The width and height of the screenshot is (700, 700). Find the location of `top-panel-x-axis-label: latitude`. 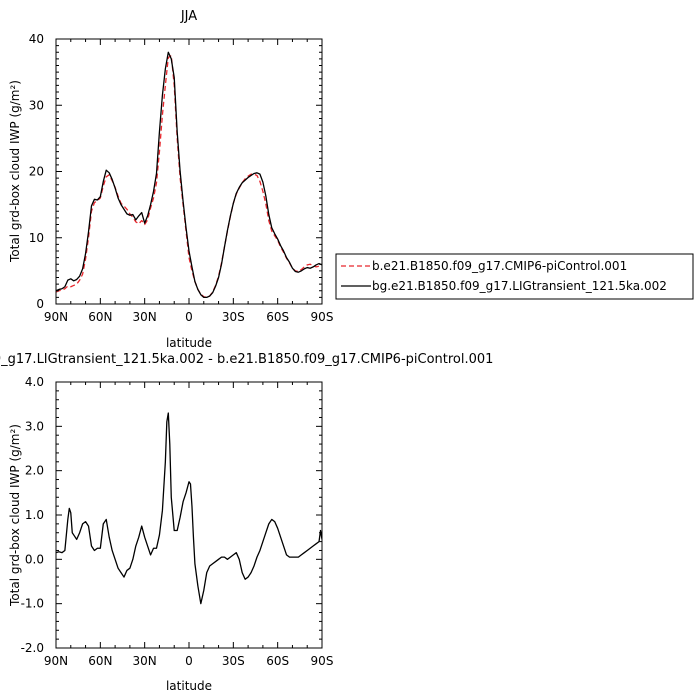

top-panel-x-axis-label: latitude is located at coordinates (189, 343).